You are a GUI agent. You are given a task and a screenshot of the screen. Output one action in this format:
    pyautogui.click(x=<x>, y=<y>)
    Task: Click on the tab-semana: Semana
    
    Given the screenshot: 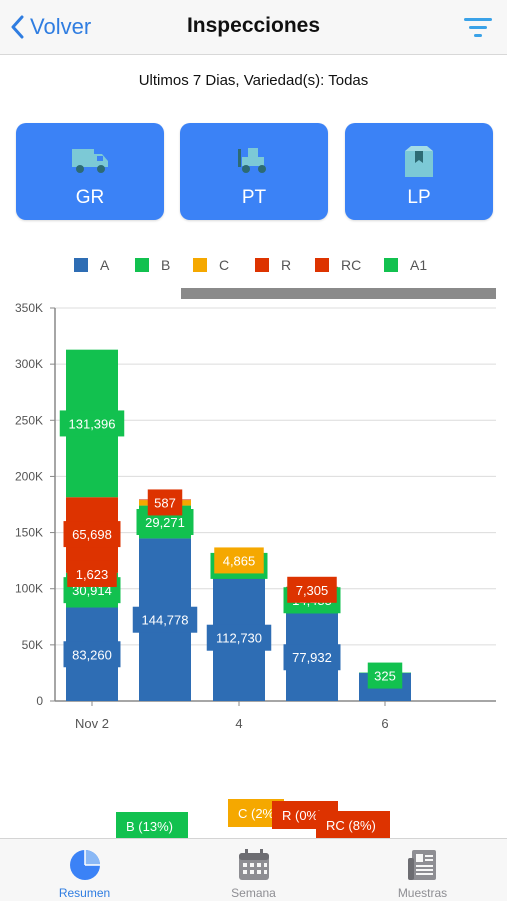 What is the action you would take?
    pyautogui.click(x=253, y=870)
    